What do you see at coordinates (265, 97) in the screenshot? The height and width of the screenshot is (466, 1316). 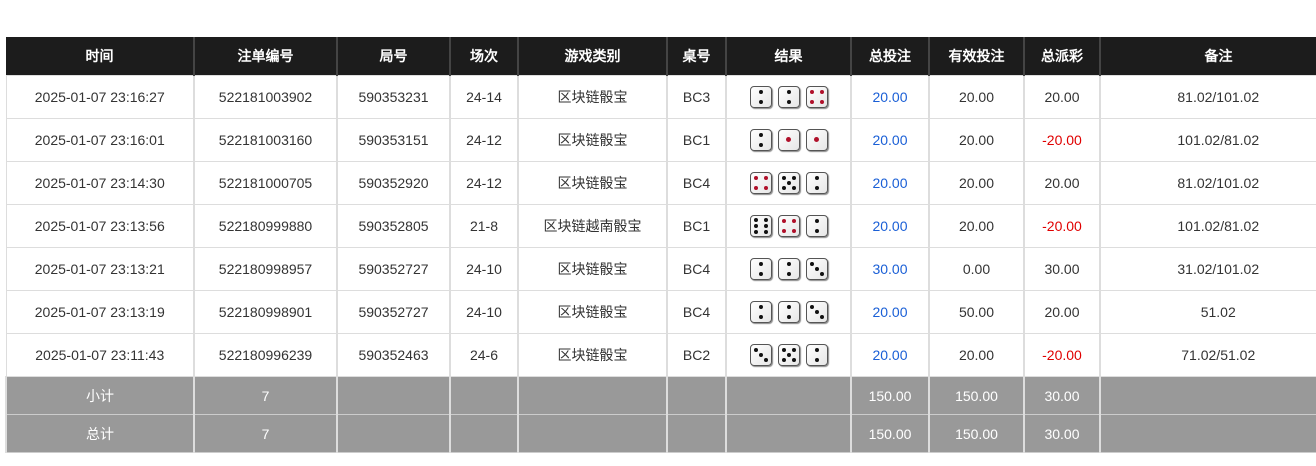 I see `bet-id-cell: 522181003902` at bounding box center [265, 97].